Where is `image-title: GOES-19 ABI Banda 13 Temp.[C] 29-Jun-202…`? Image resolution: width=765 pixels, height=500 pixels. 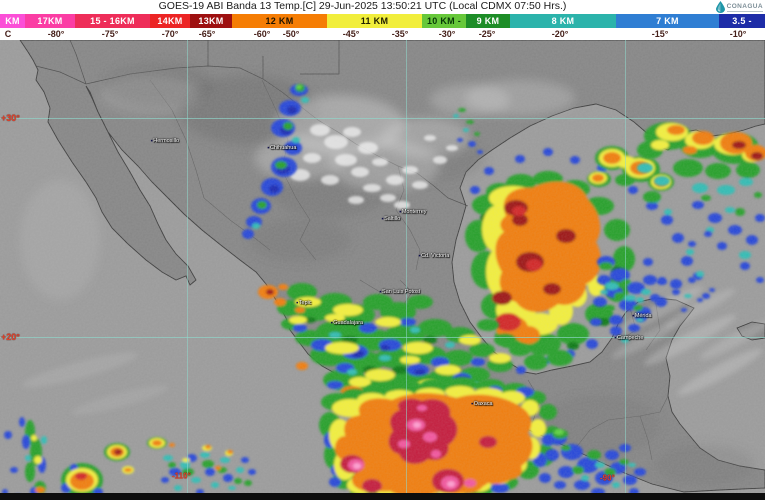
image-title: GOES-19 ABI Banda 13 Temp.[C] 29-Jun-202… is located at coordinates (362, 6).